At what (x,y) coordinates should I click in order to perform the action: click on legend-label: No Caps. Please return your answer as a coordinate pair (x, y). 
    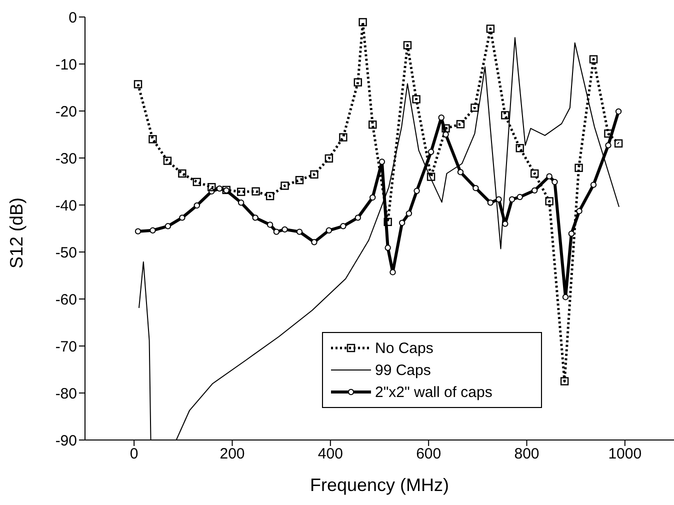
    Looking at the image, I should click on (404, 348).